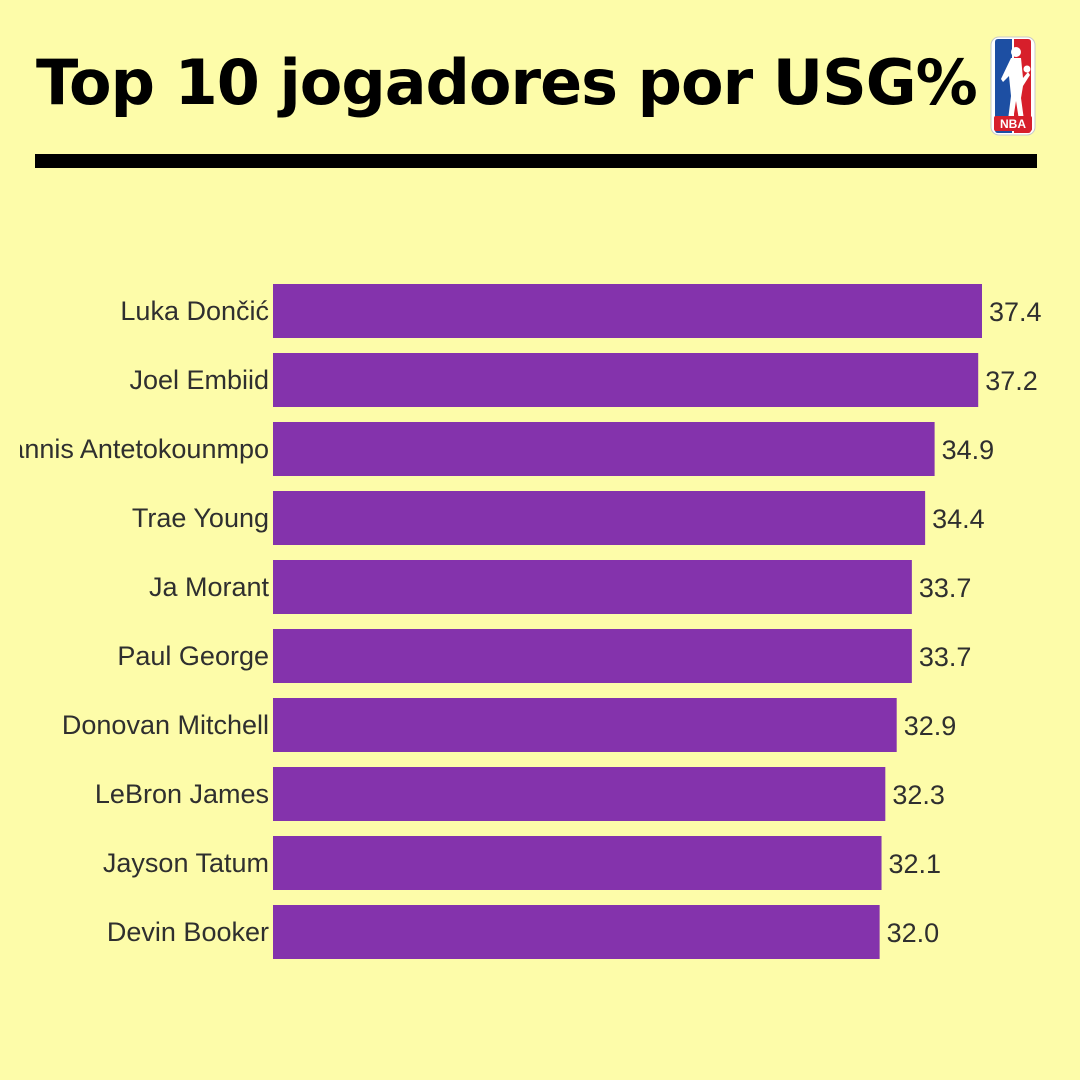 Image resolution: width=1080 pixels, height=1080 pixels. What do you see at coordinates (1013, 86) in the screenshot?
I see `nba-logo-icon: NBA` at bounding box center [1013, 86].